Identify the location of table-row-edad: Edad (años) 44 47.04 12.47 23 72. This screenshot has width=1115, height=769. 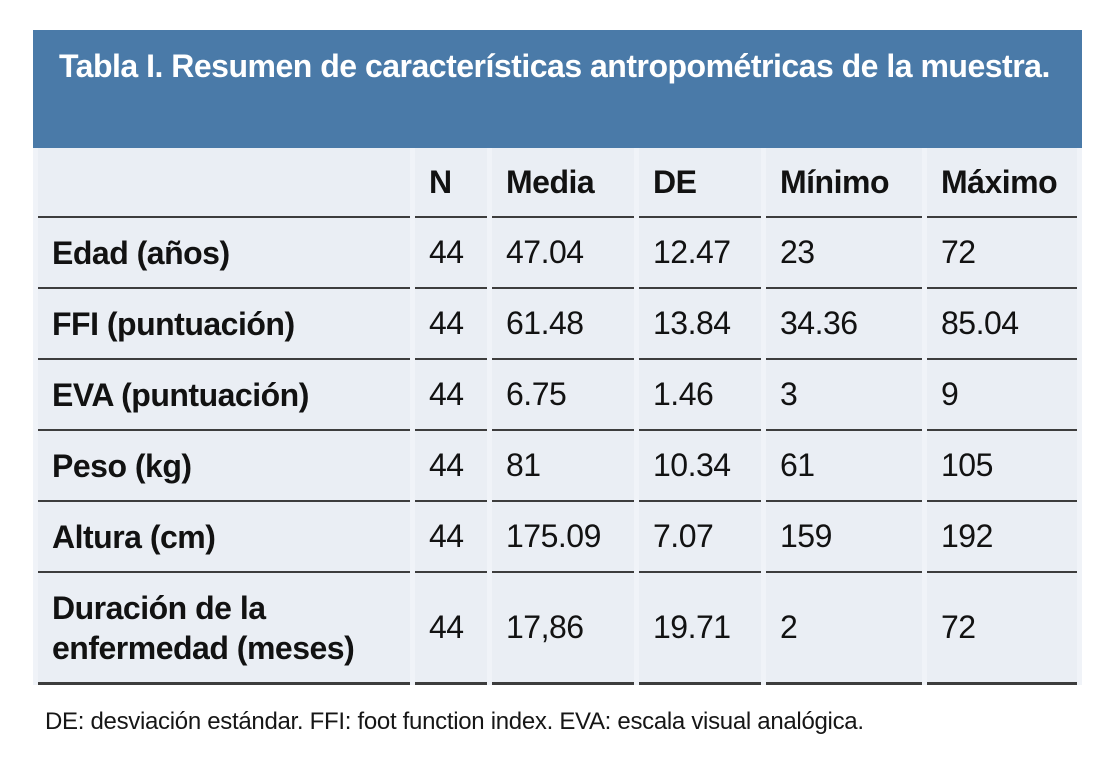
(557, 253).